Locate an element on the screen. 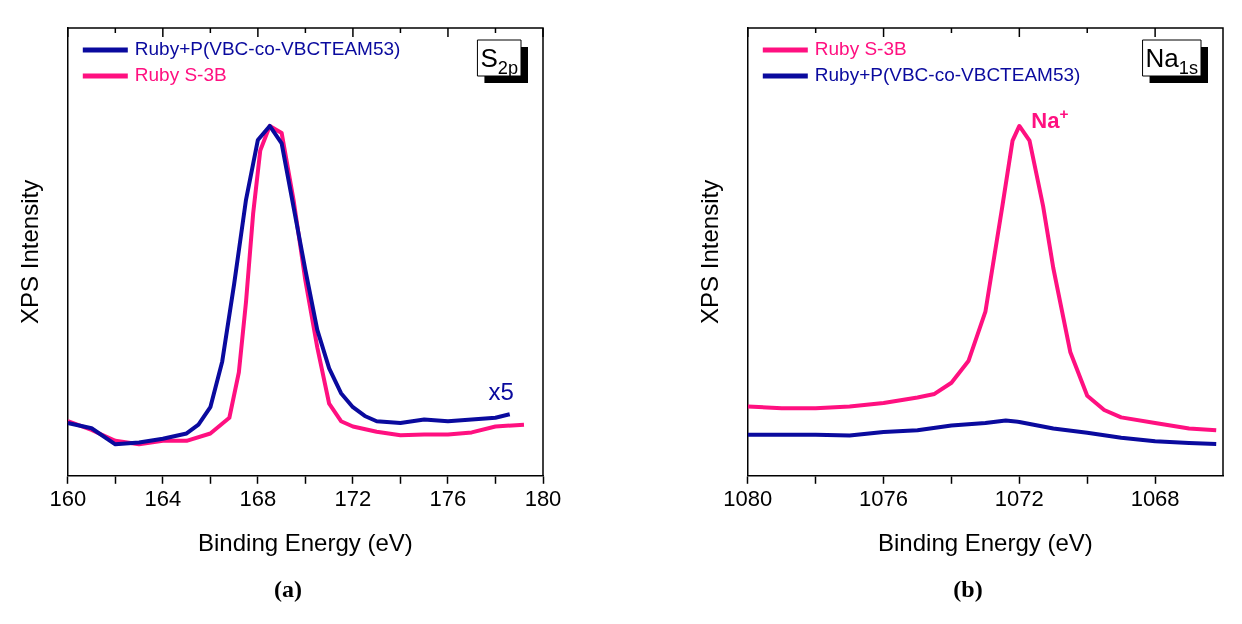  x-tick-label: 168 is located at coordinates (258, 499).